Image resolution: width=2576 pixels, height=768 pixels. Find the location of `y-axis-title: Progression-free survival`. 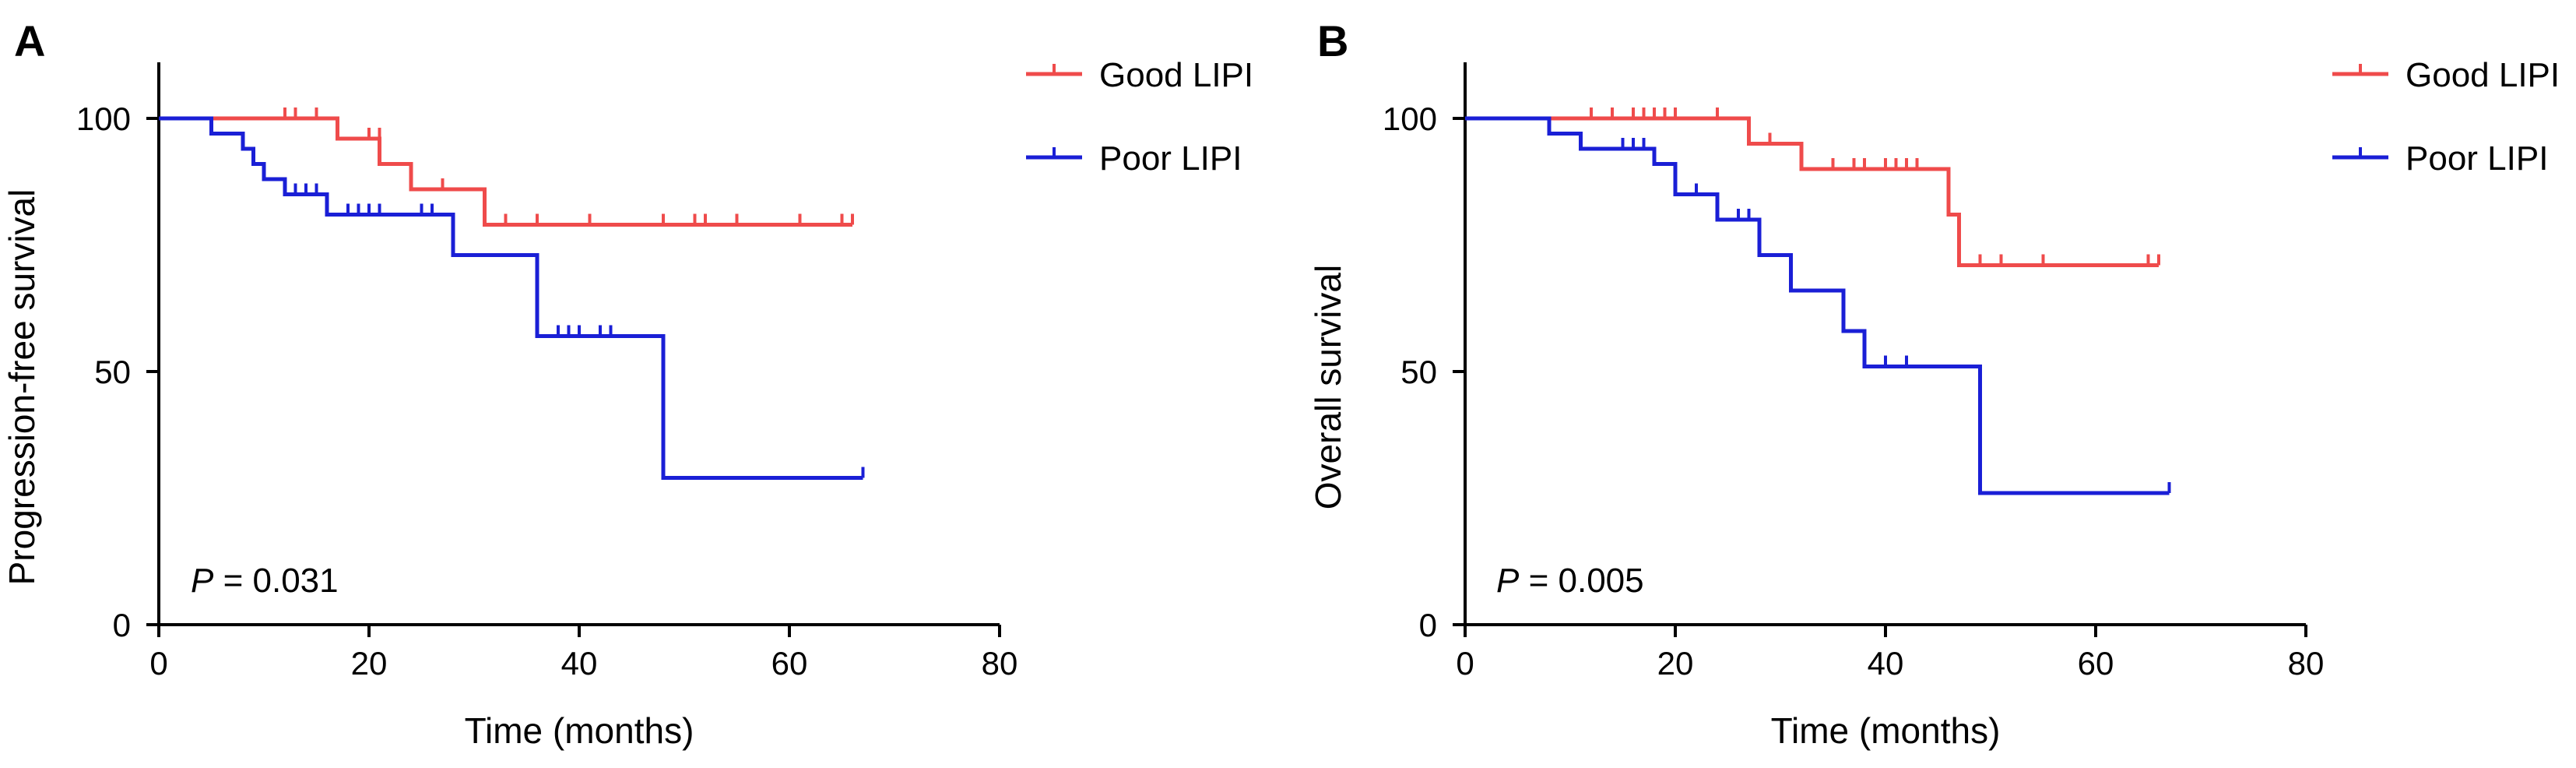

y-axis-title: Progression-free survival is located at coordinates (22, 387).